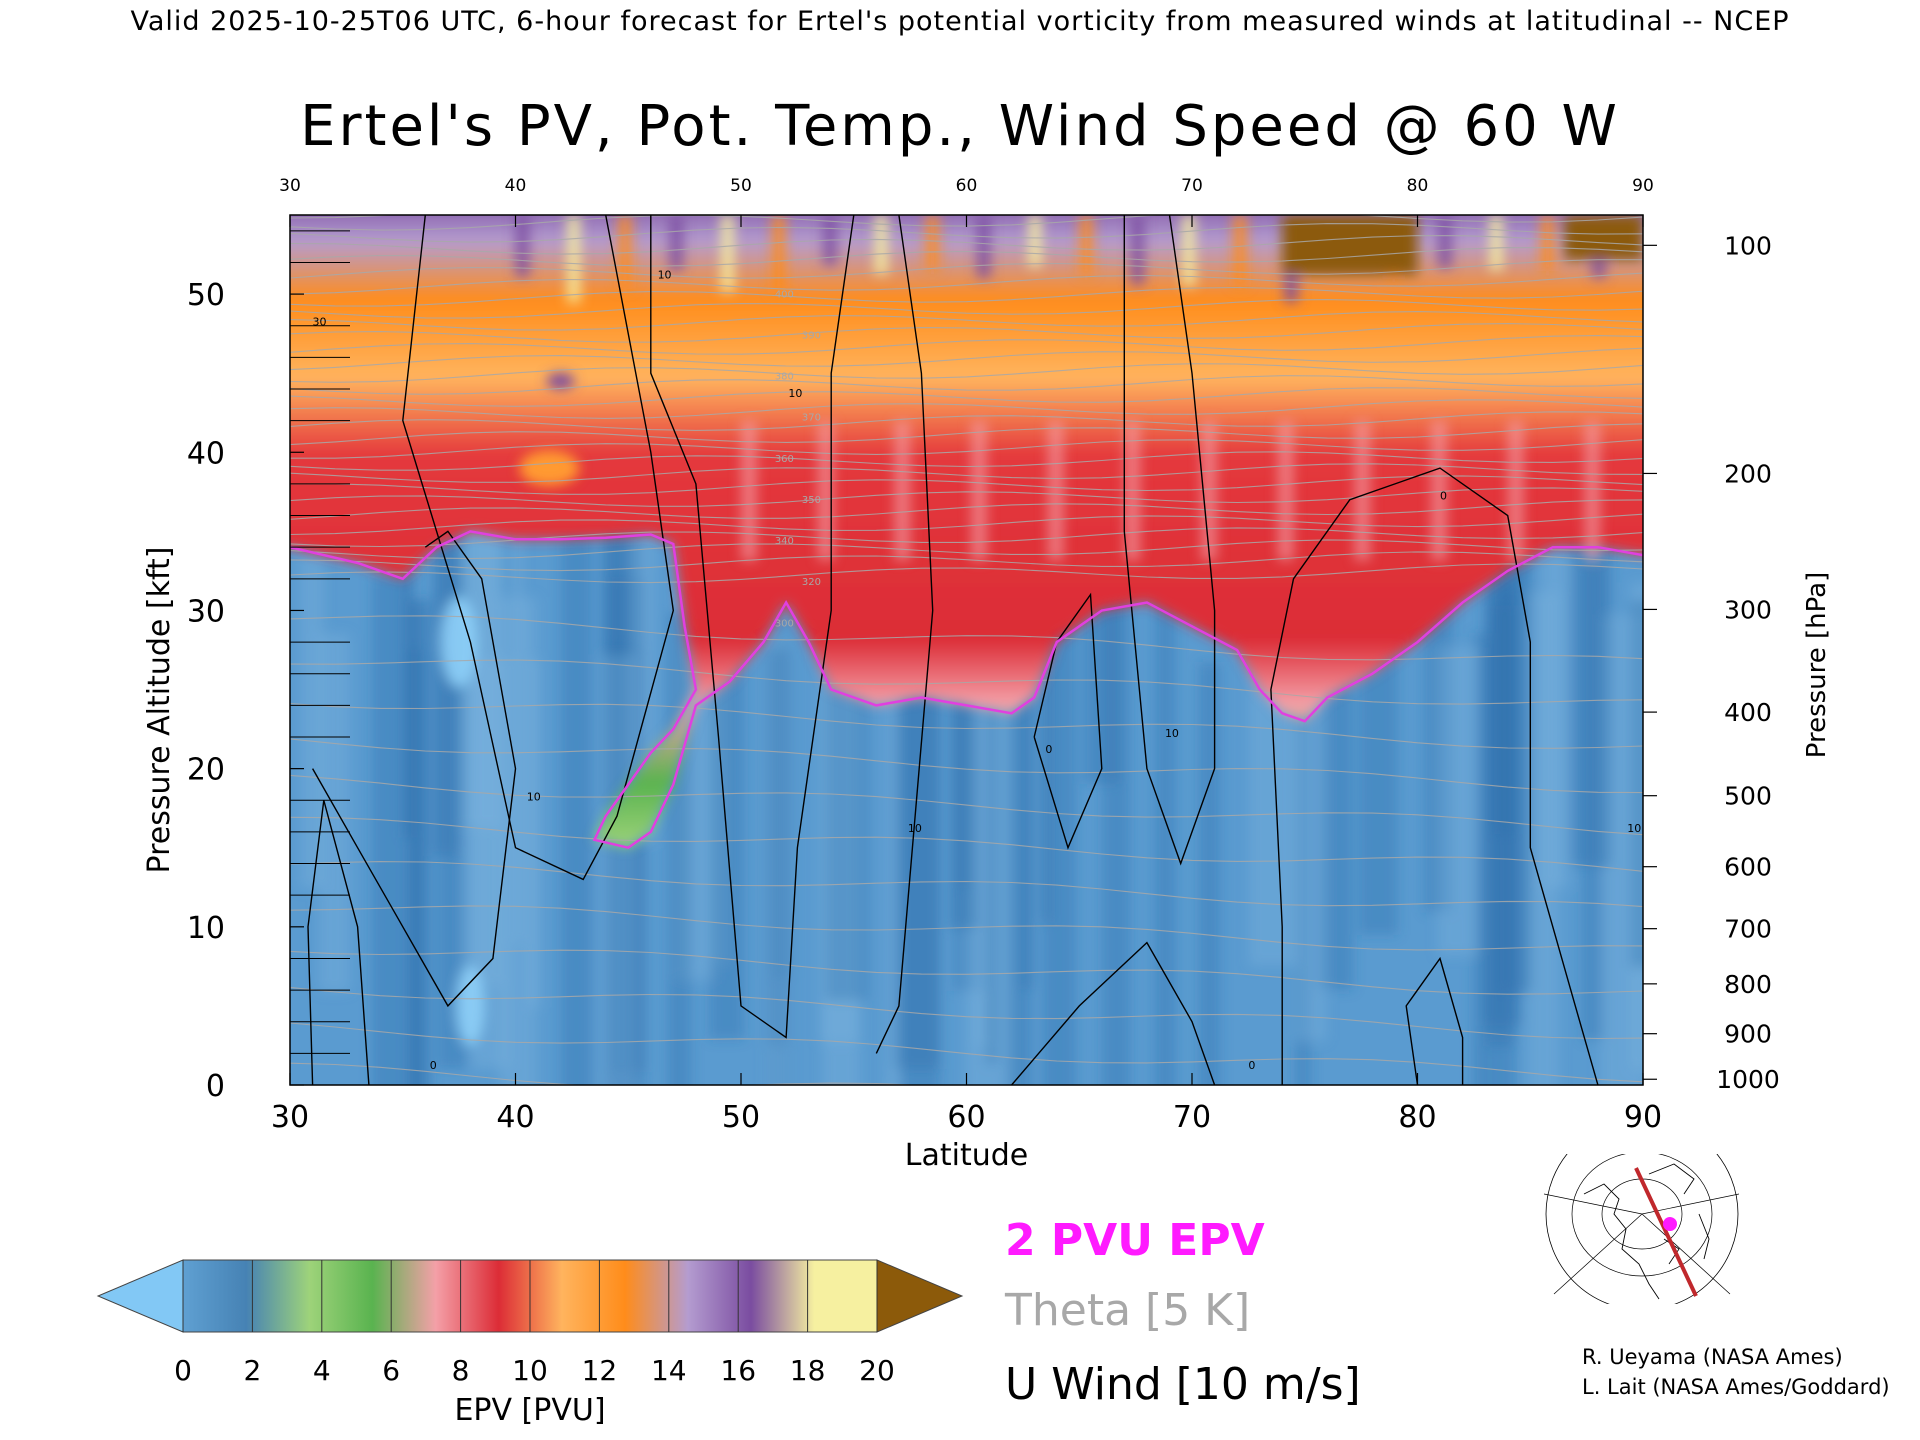 The height and width of the screenshot is (1440, 1920). Describe the element at coordinates (784, 541) in the screenshot. I see `theta-label: 340` at that location.